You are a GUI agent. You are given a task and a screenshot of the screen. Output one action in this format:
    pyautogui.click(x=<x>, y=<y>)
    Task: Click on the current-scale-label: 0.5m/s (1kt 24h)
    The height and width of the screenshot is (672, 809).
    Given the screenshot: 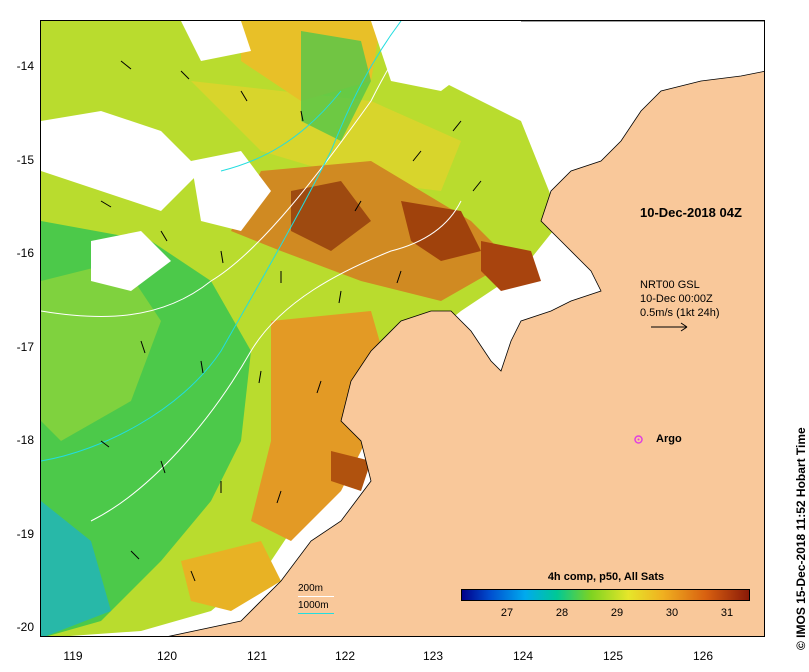 What is the action you would take?
    pyautogui.click(x=680, y=313)
    